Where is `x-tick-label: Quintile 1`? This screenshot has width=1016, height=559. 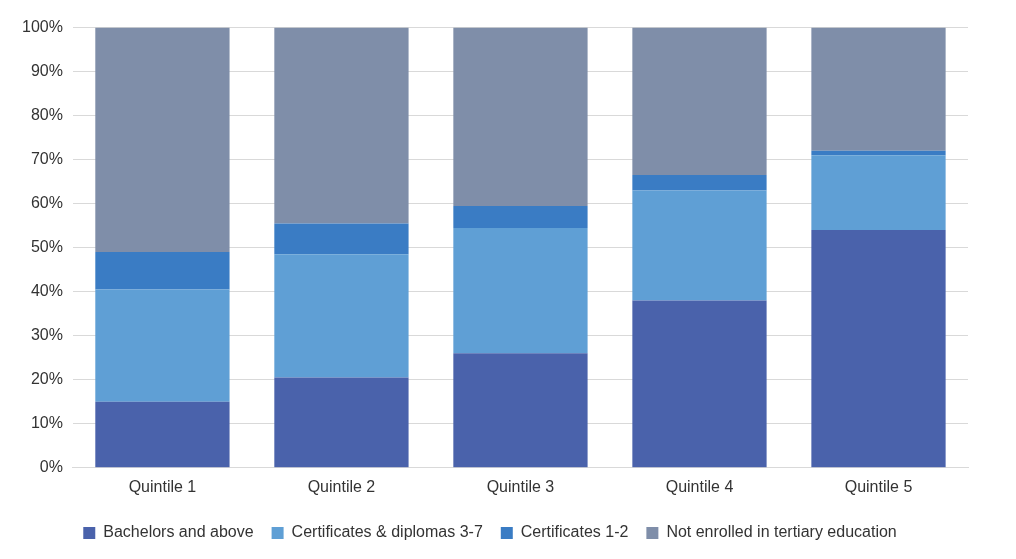
x-tick-label: Quintile 1 is located at coordinates (162, 486).